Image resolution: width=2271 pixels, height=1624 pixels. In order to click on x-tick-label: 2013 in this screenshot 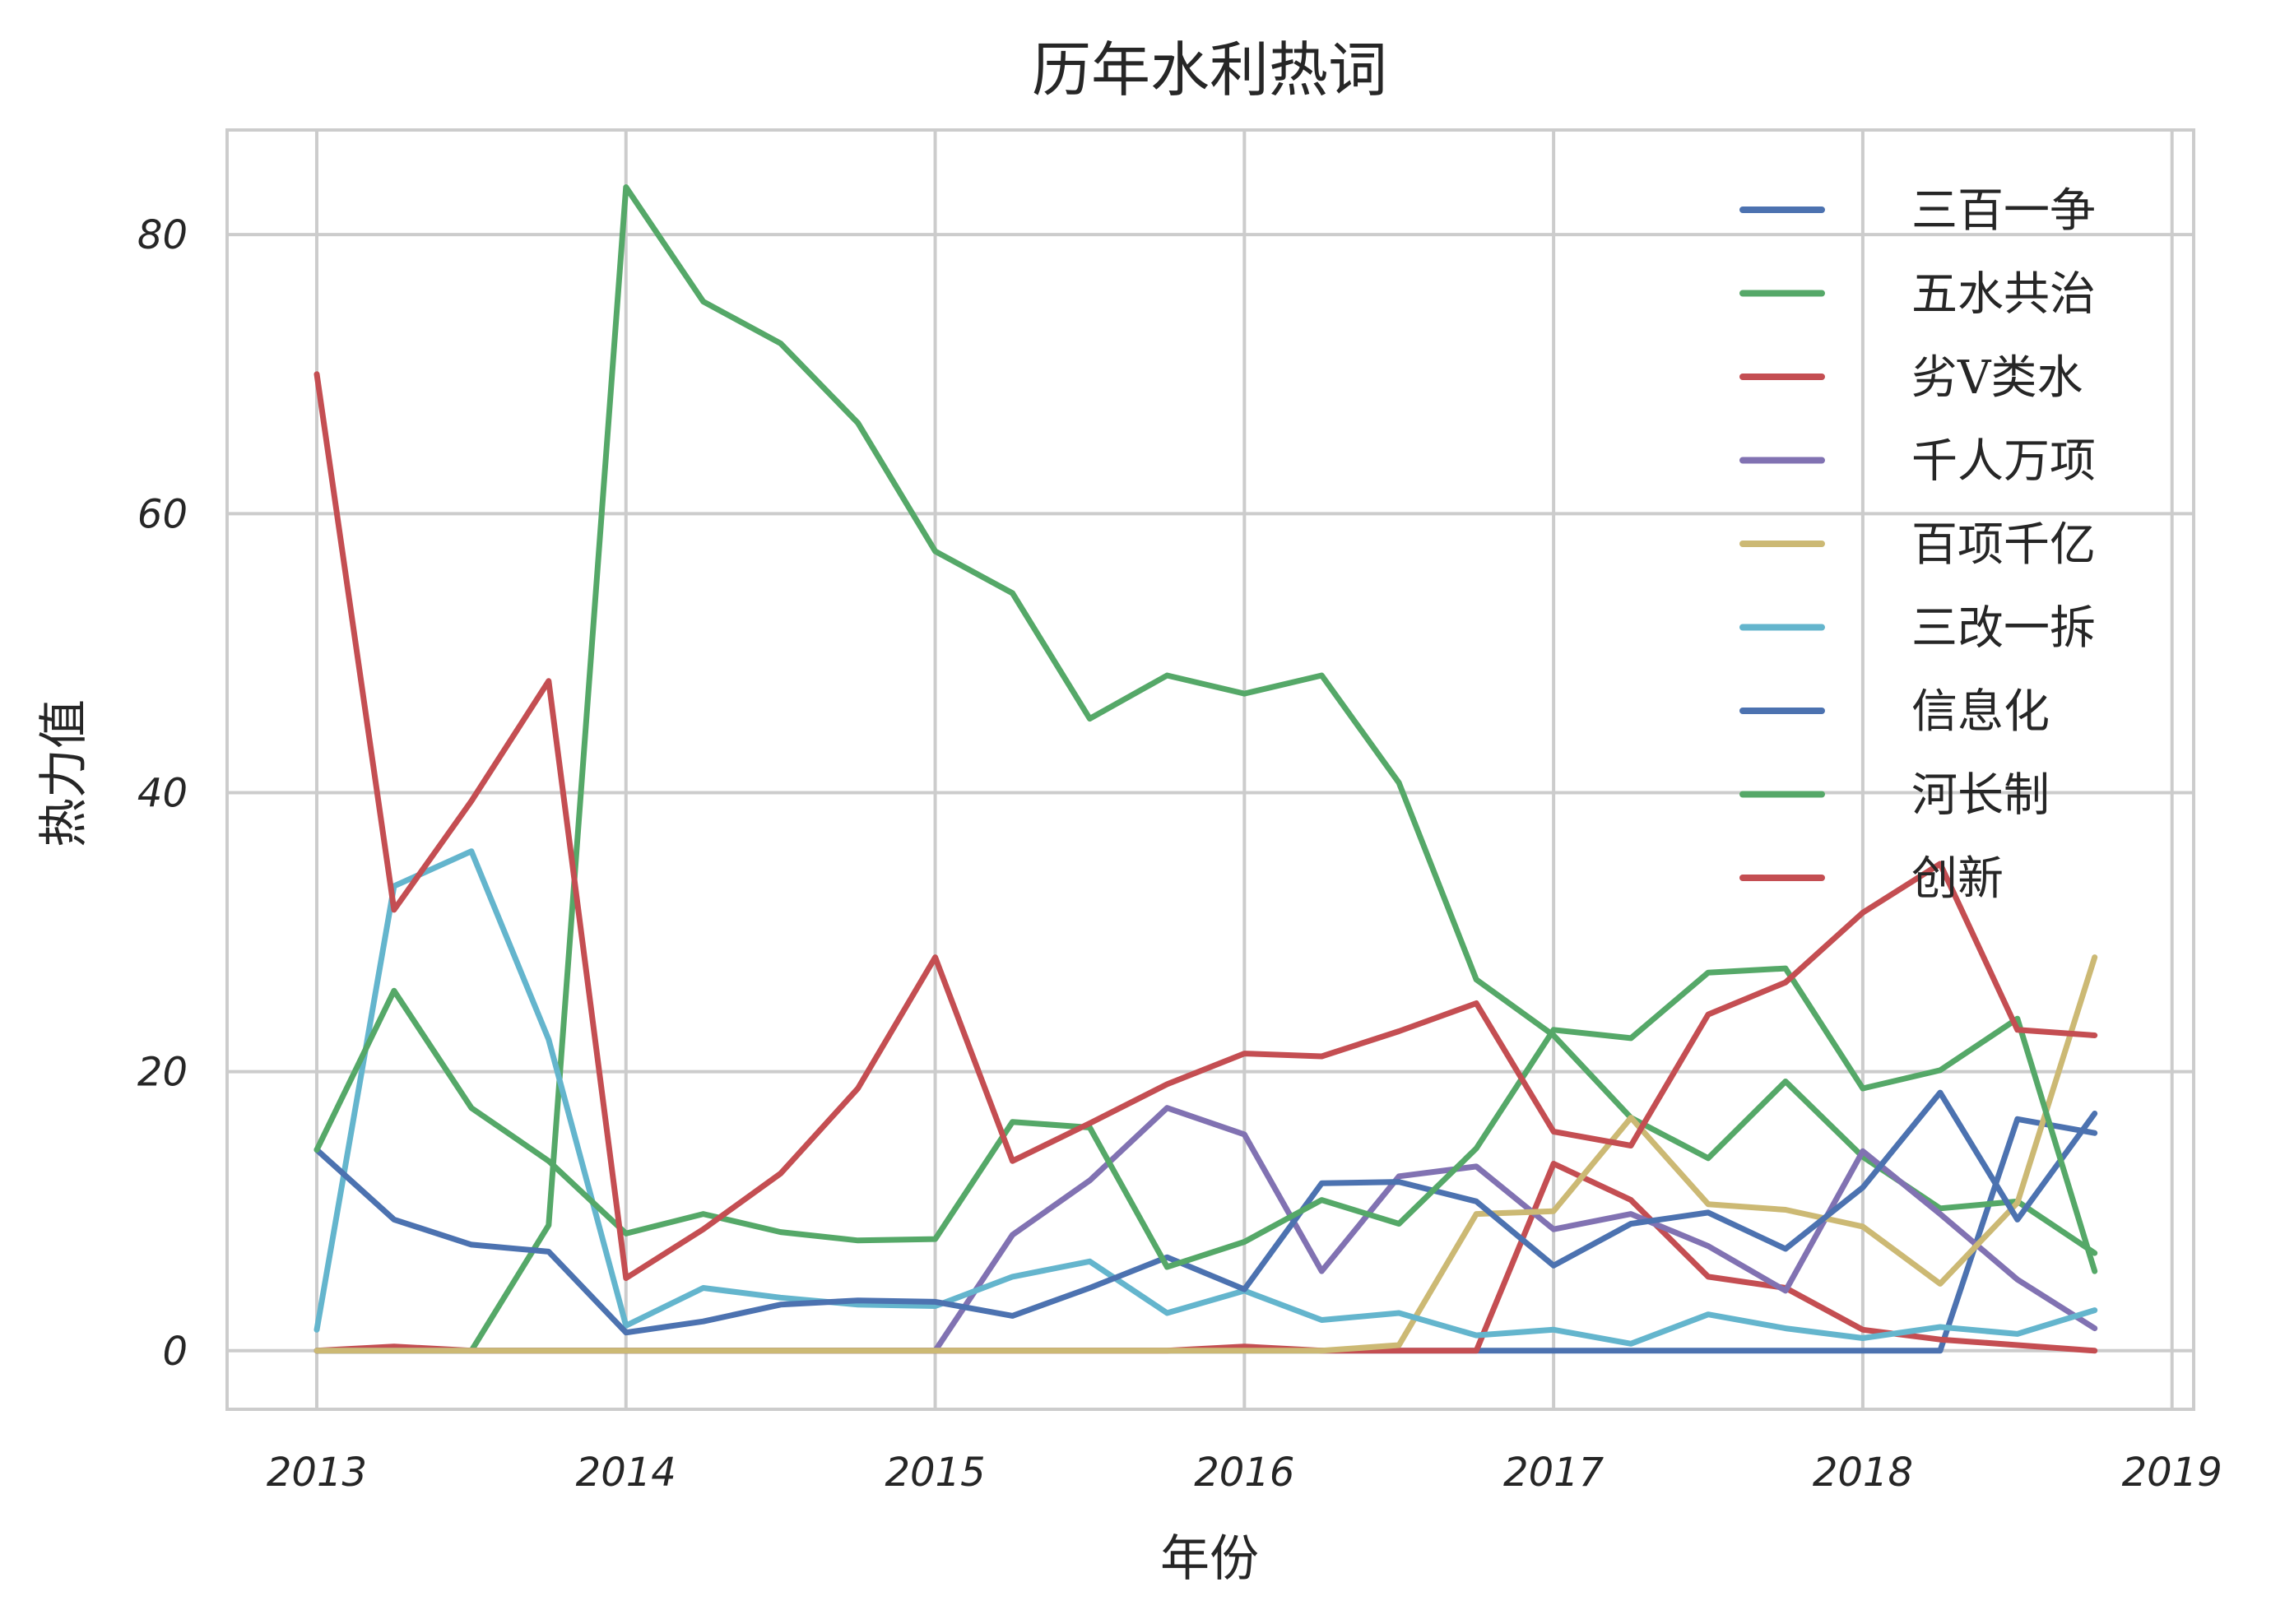, I will do `click(317, 1473)`.